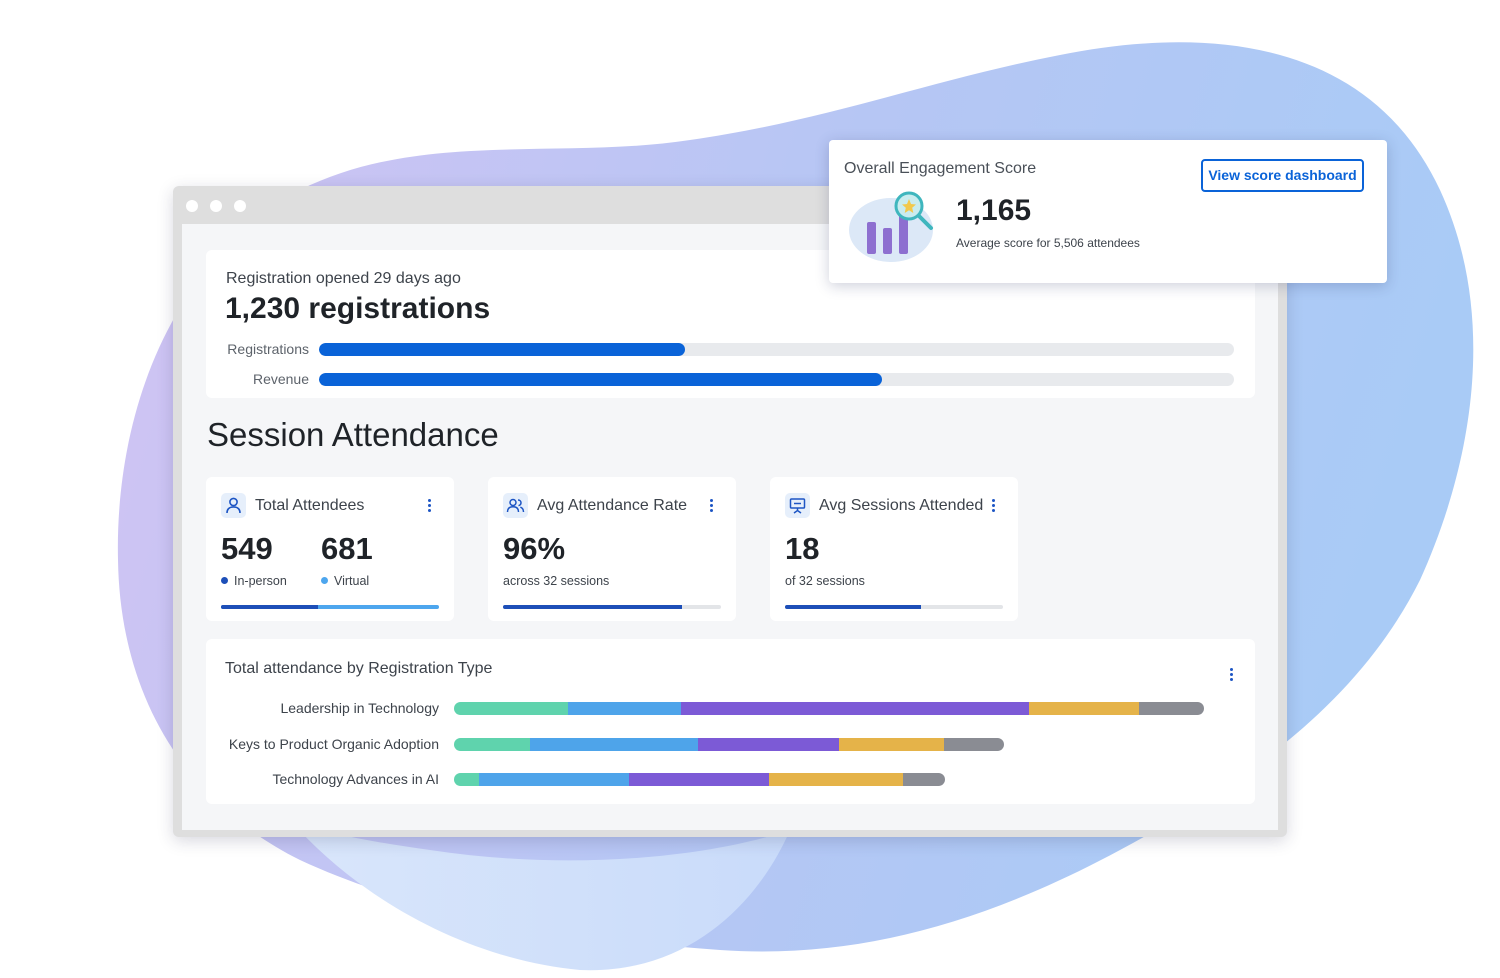 Image resolution: width=1500 pixels, height=978 pixels. I want to click on avg-attendance-rate-bar, so click(612, 607).